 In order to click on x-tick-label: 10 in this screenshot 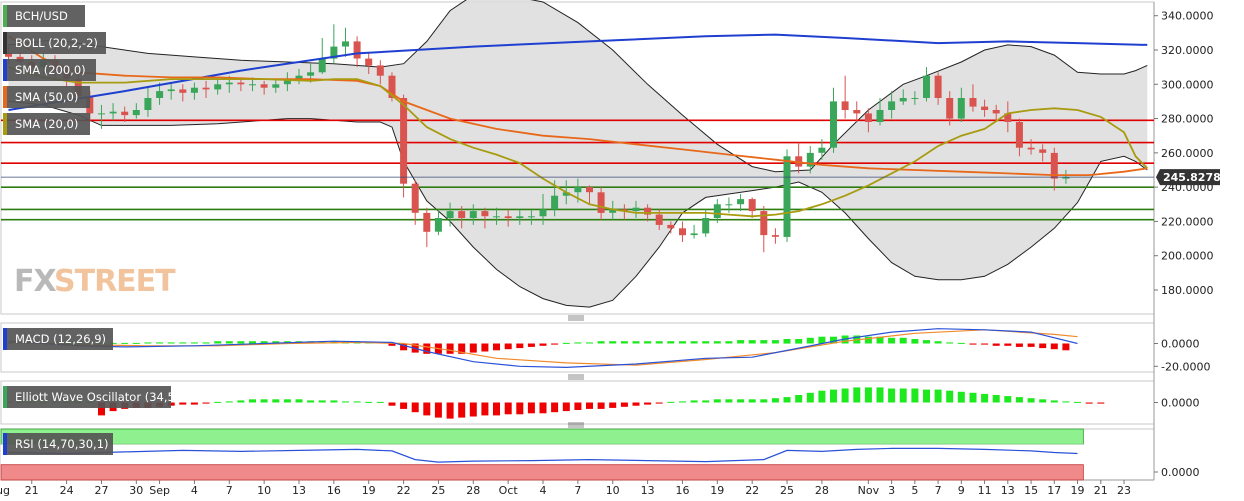, I will do `click(264, 490)`.